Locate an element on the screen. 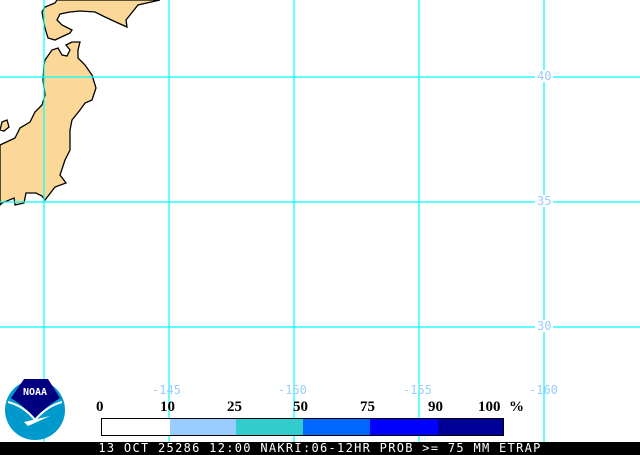 Image resolution: width=640 pixels, height=455 pixels. lat-label: 40 is located at coordinates (544, 76).